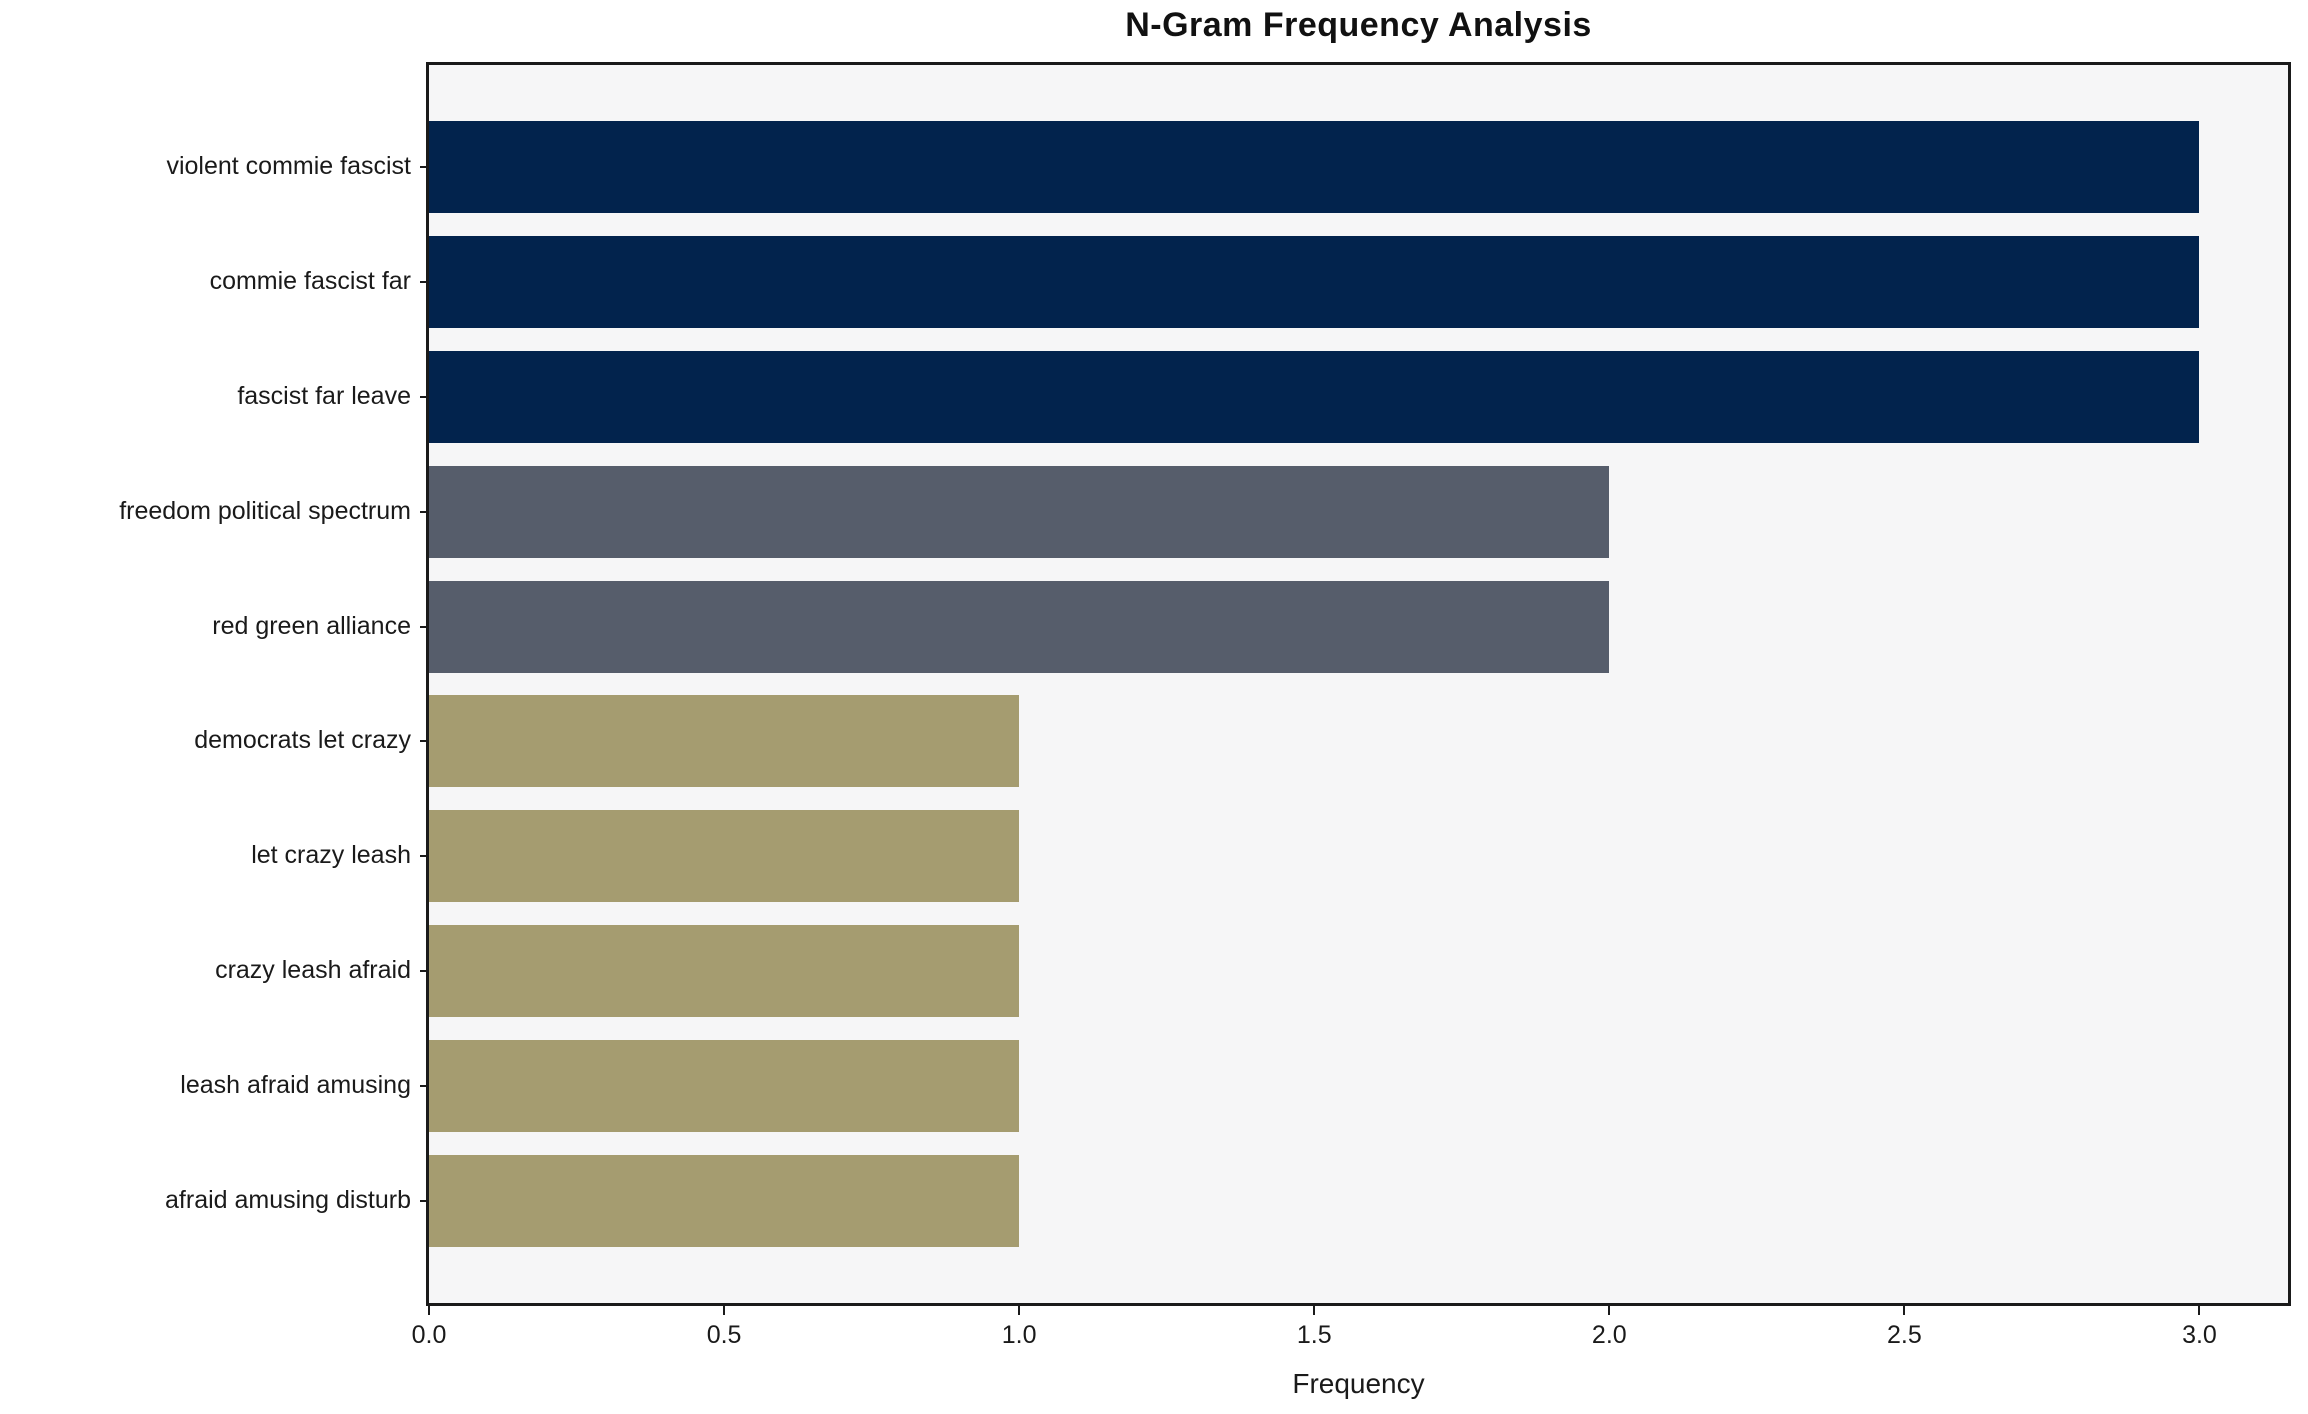  I want to click on y-tick-label: commie fascist far, so click(310, 281).